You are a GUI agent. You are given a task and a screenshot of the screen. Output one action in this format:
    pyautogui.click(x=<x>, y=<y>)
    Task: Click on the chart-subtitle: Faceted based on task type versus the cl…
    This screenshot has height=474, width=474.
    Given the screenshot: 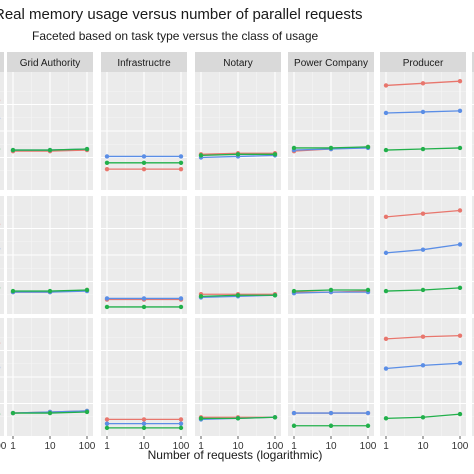 What is the action you would take?
    pyautogui.click(x=175, y=36)
    